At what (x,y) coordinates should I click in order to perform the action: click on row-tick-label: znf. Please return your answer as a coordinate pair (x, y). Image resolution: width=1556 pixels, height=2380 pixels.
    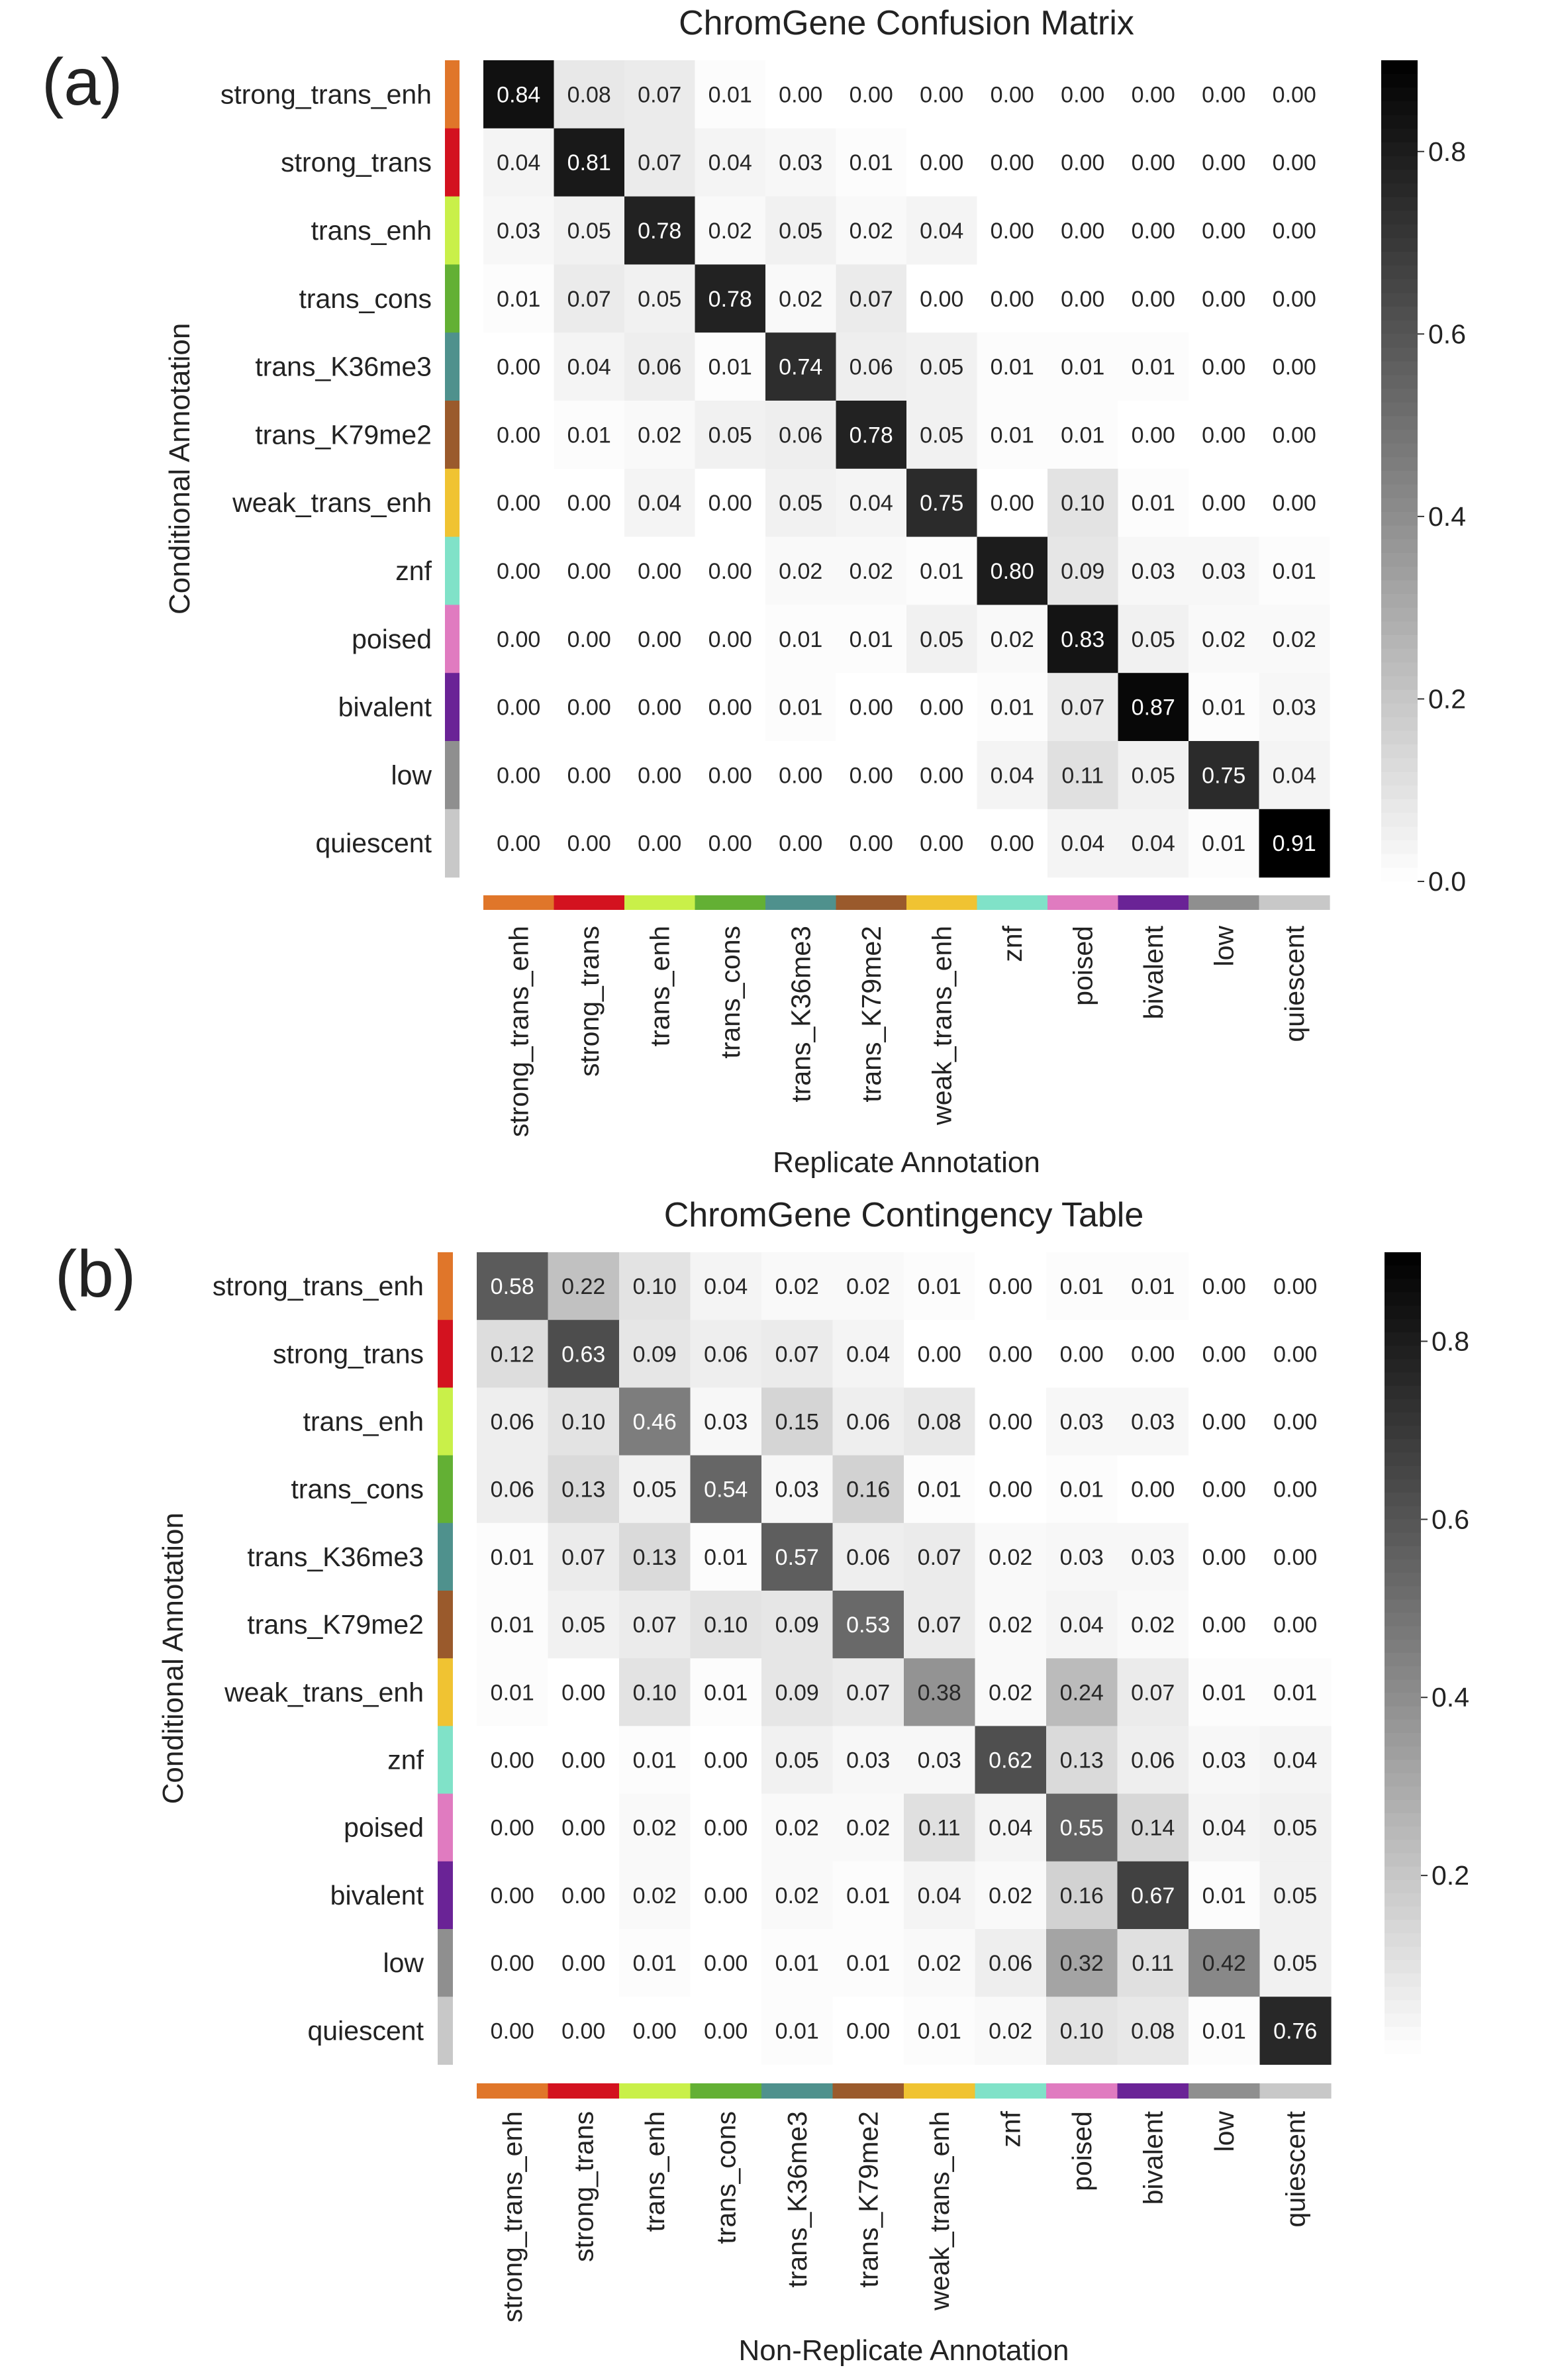
    Looking at the image, I should click on (406, 1760).